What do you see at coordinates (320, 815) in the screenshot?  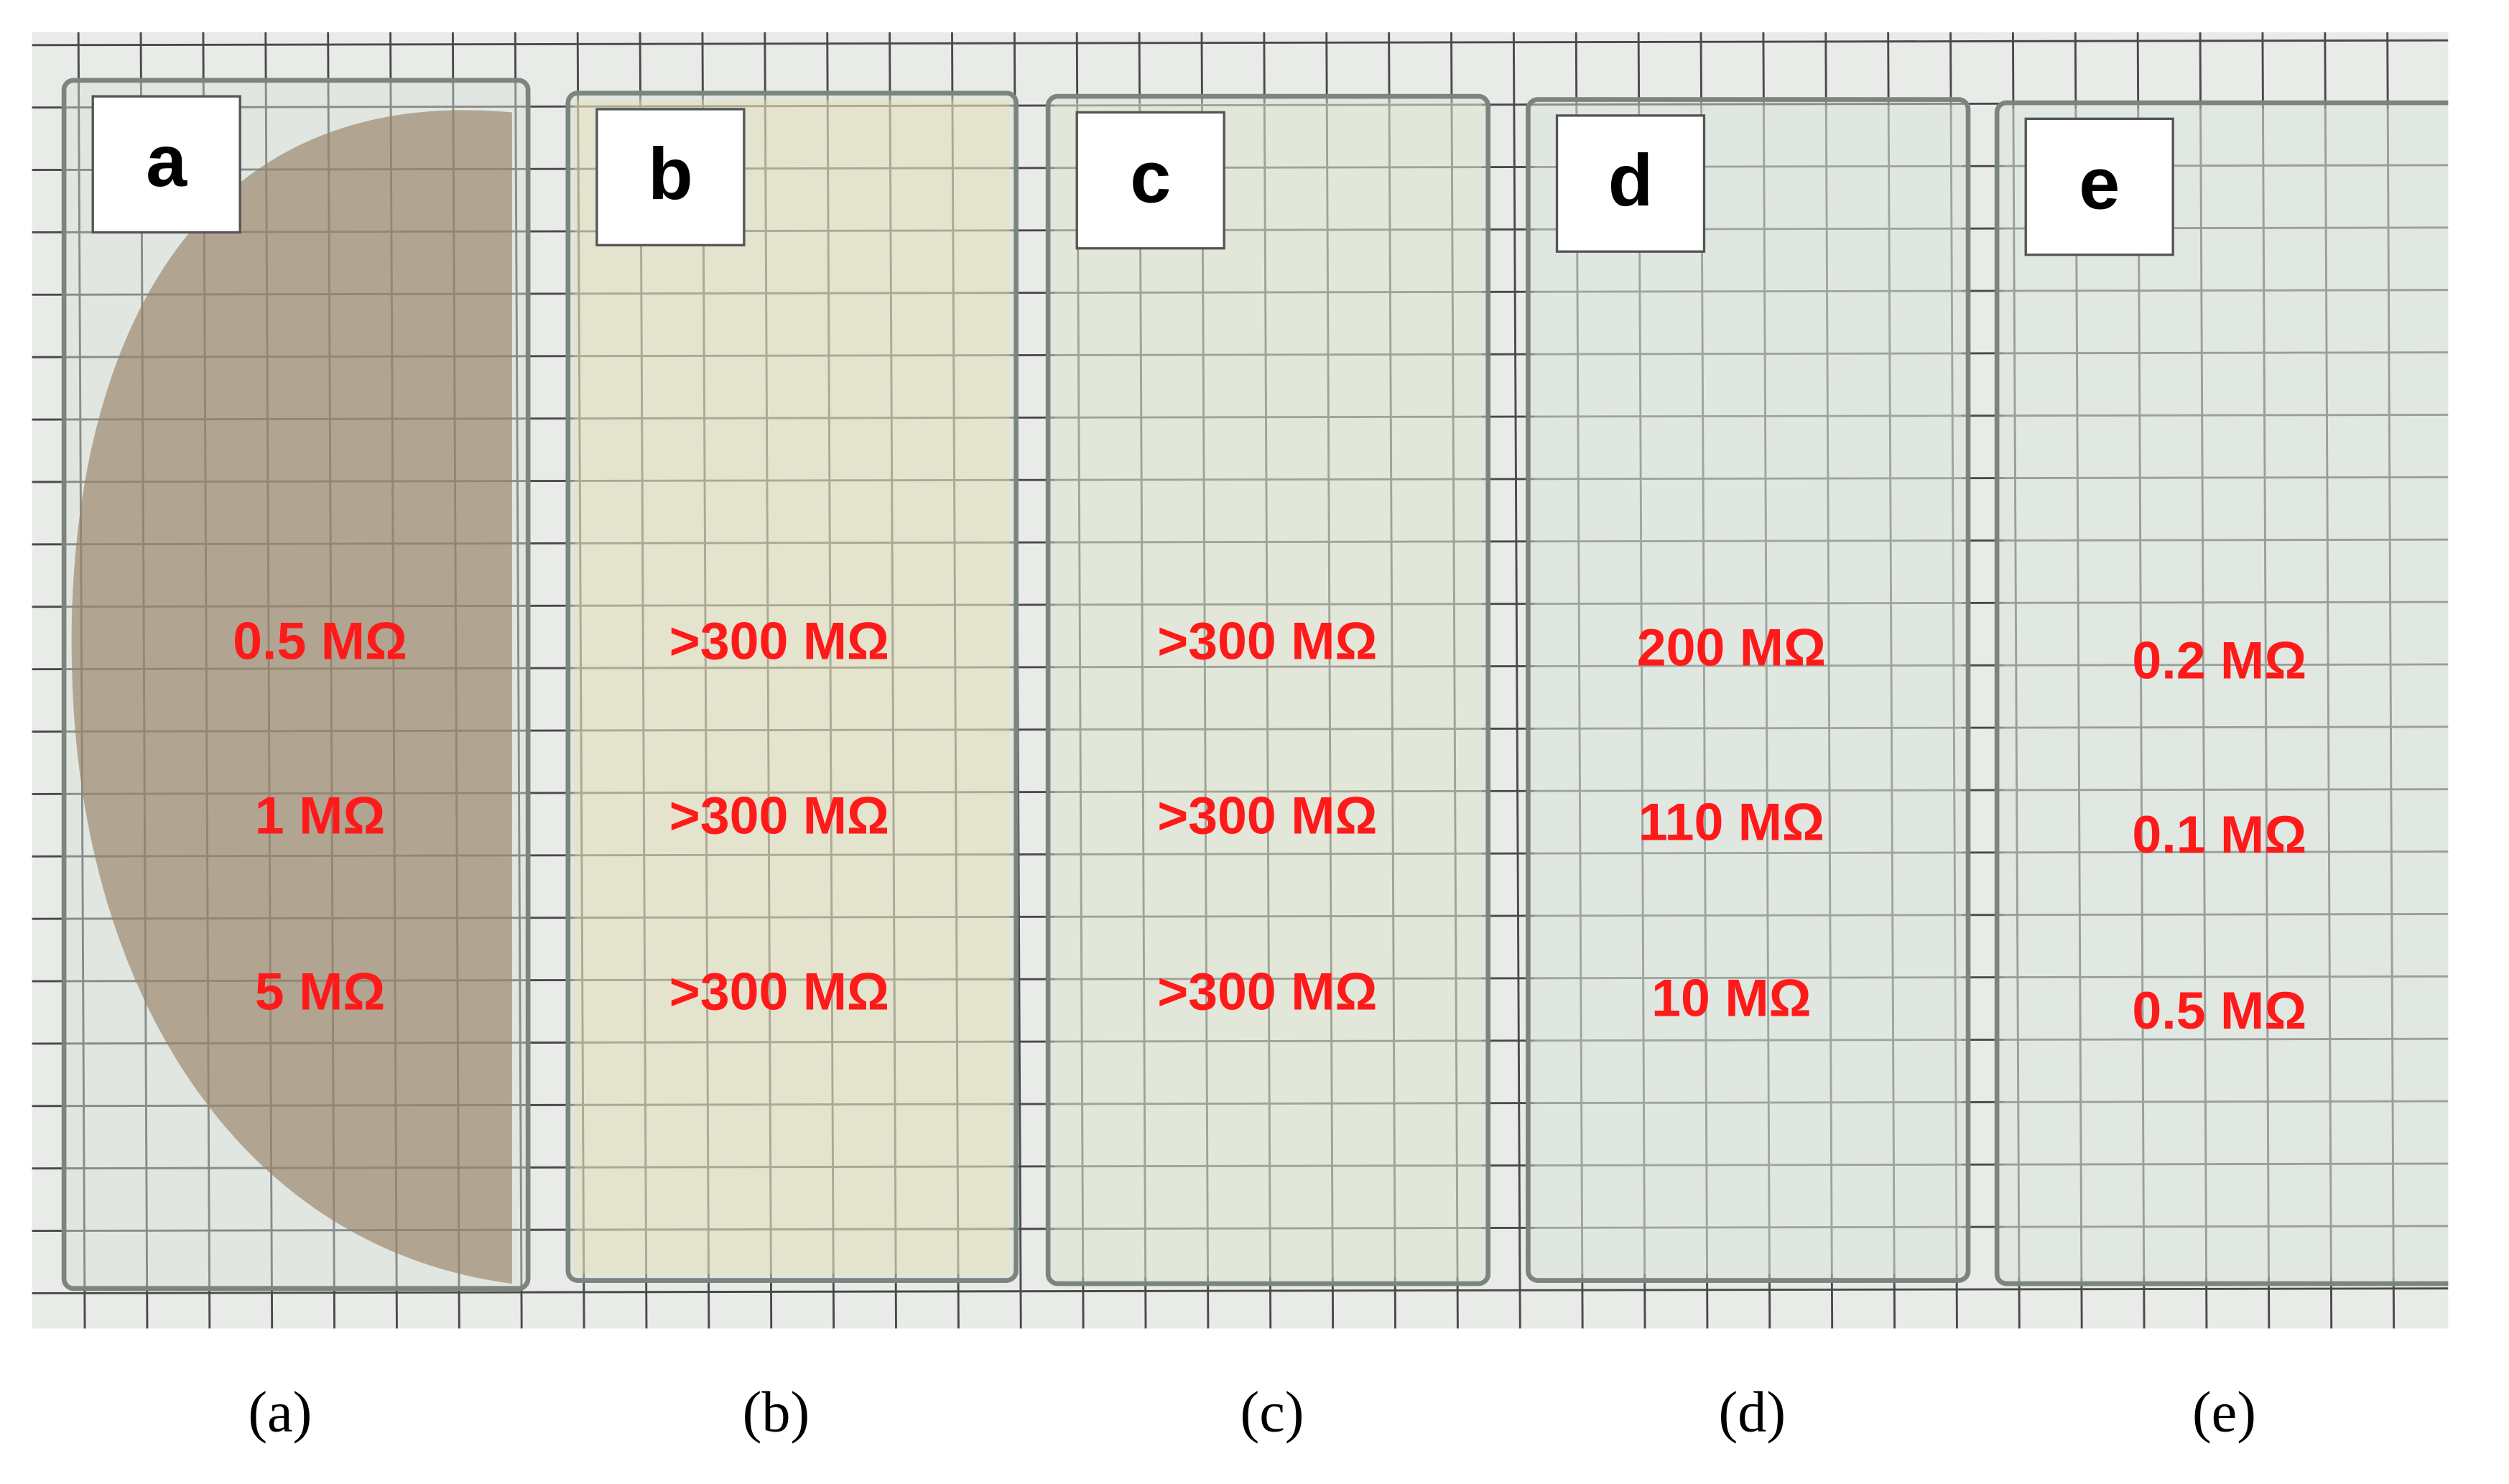 I see `resistance-reading: 1 MΩ` at bounding box center [320, 815].